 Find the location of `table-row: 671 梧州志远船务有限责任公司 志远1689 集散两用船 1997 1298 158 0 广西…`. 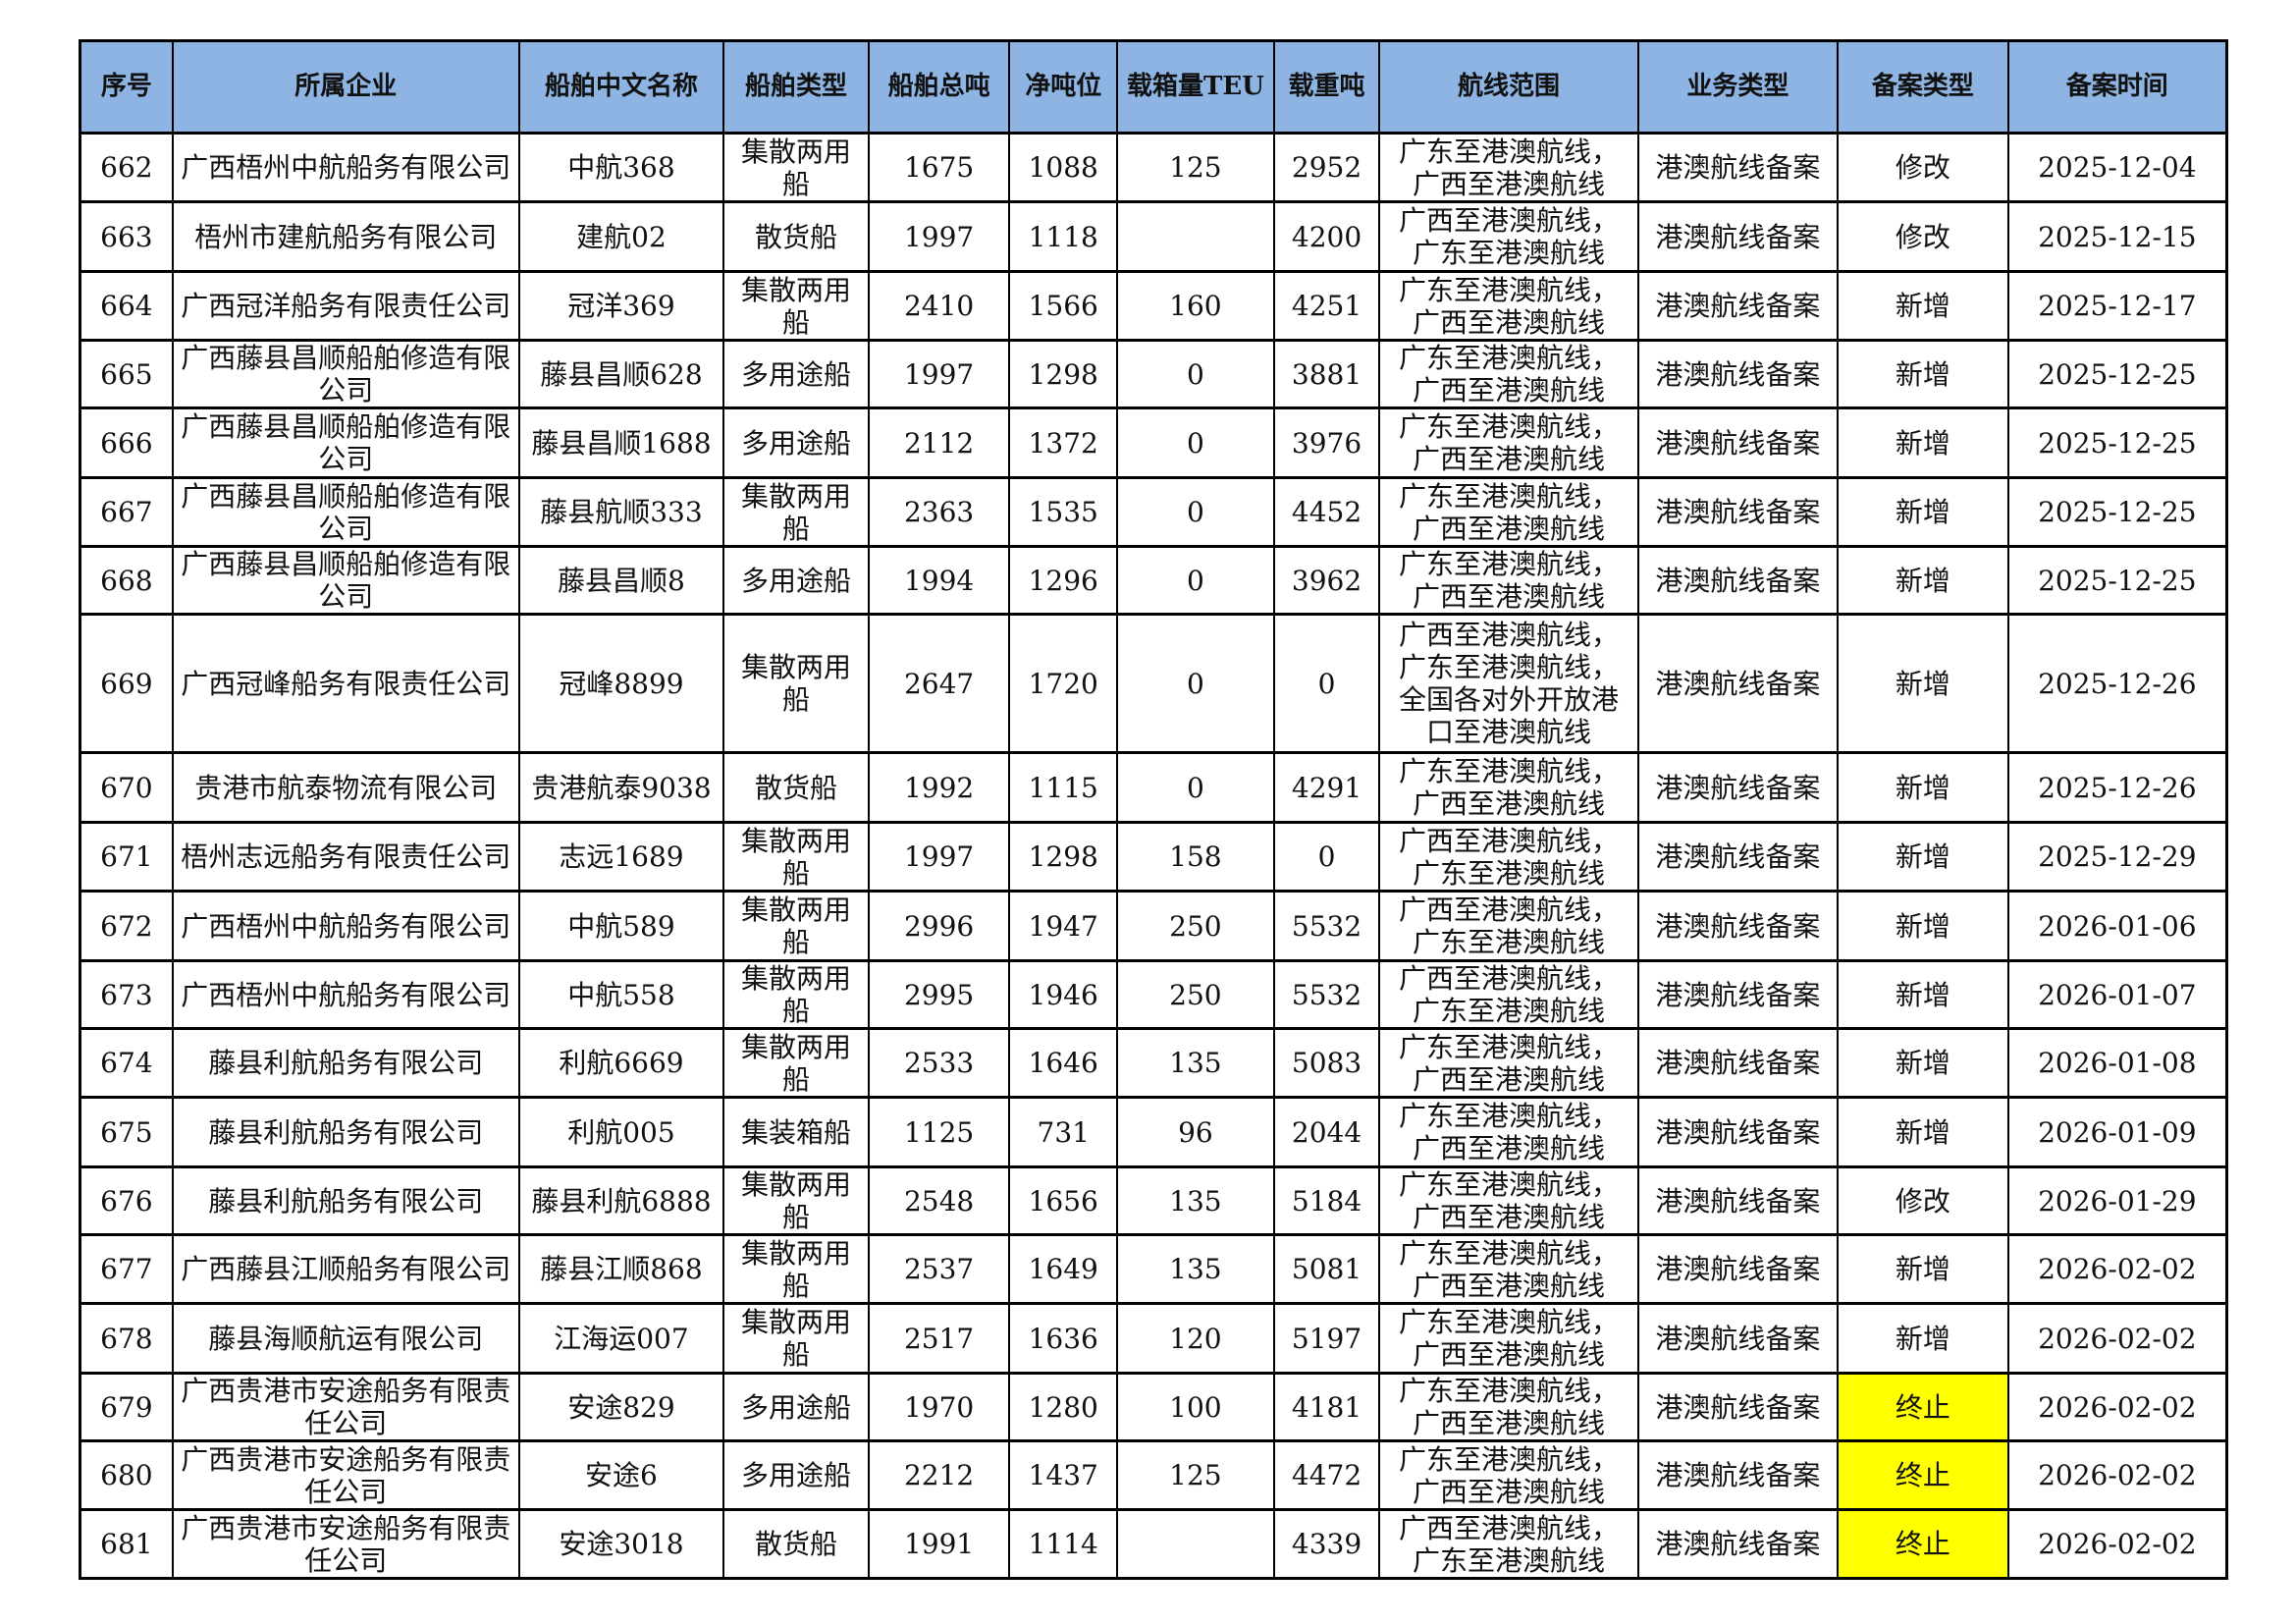

table-row: 671 梧州志远船务有限责任公司 志远1689 集散两用船 1997 1298 158 0 广西… is located at coordinates (1153, 858).